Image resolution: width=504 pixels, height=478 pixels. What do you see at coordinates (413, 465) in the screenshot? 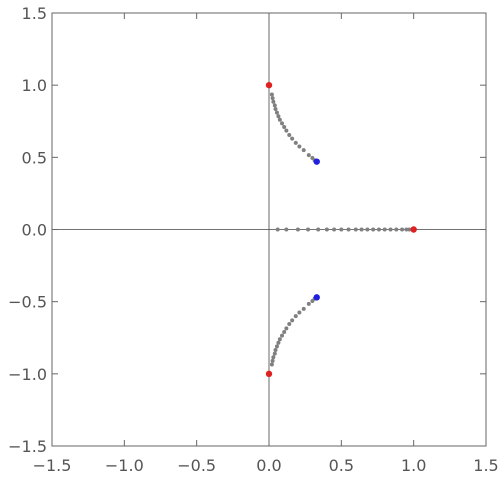
I see `x-tick-label: 1.0` at bounding box center [413, 465].